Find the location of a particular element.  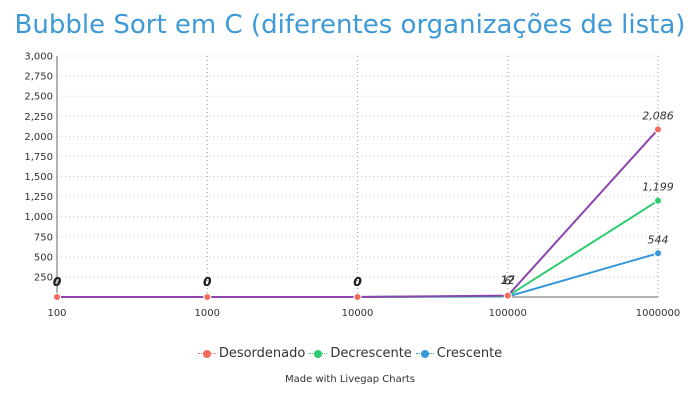

y-tick-label: 500 is located at coordinates (43, 257).